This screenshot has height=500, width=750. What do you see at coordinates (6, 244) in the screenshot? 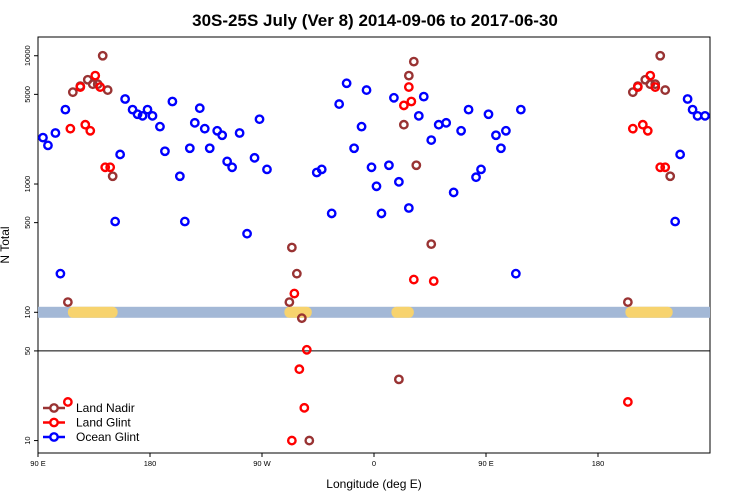
I see `y-axis-label: N Total` at bounding box center [6, 244].